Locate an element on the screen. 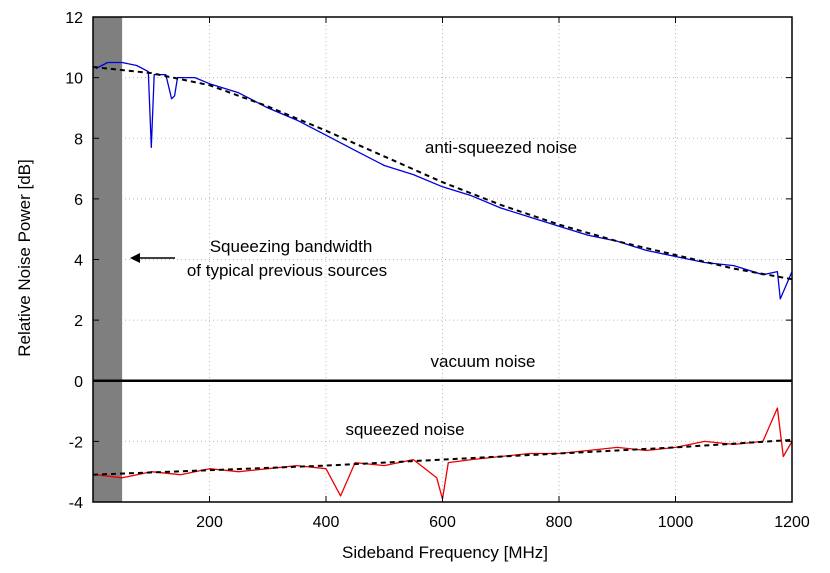 This screenshot has height=573, width=830. y-tick-label: -2 is located at coordinates (76, 442).